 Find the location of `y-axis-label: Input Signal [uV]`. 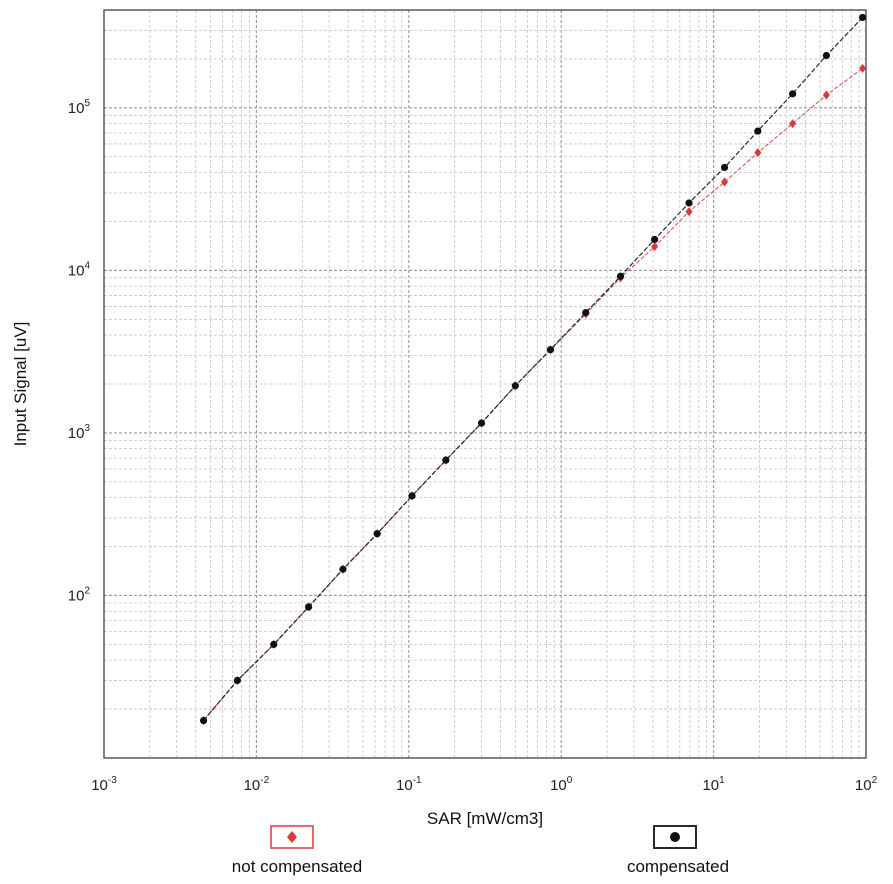

y-axis-label: Input Signal [uV] is located at coordinates (20, 384).